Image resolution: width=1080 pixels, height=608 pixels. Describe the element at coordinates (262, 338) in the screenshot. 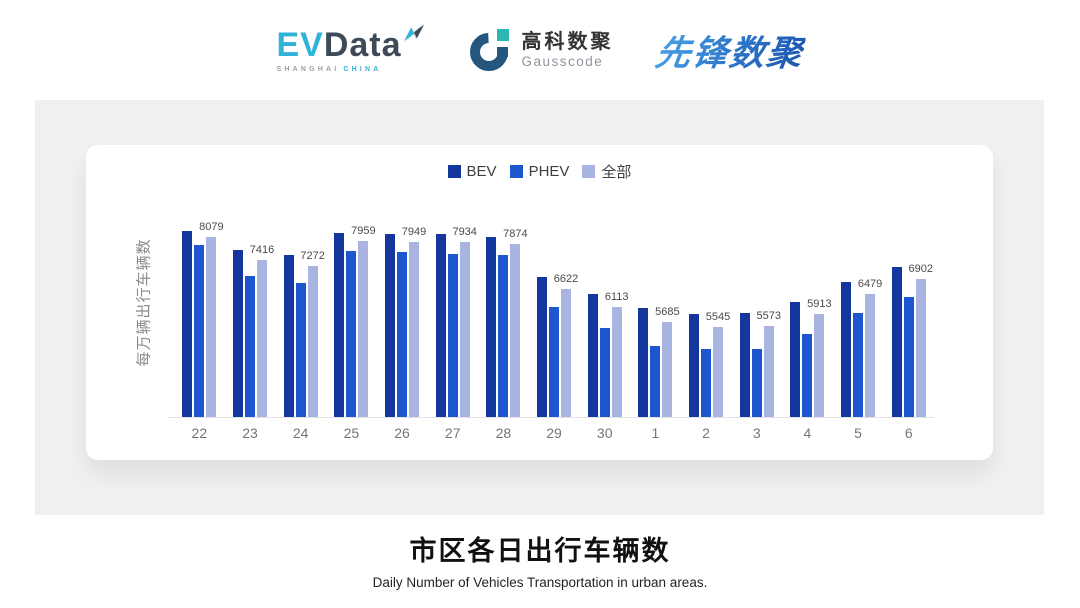

I see `bar-全部-day-23` at that location.